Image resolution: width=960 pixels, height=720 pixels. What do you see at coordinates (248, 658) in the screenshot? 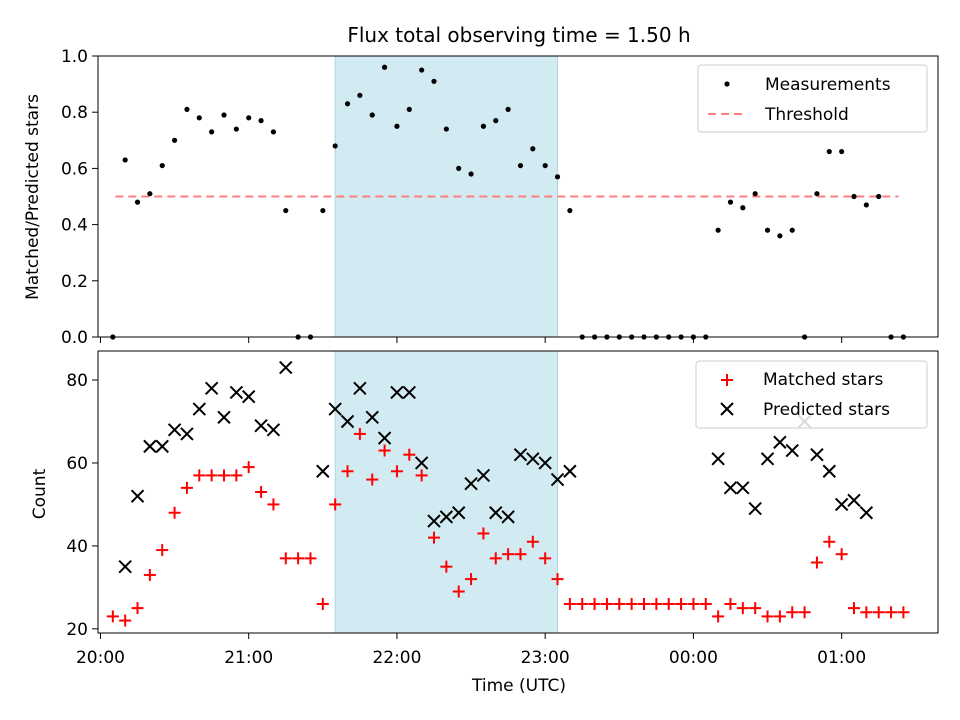
I see `bottom-x-tick-label: 21:00` at bounding box center [248, 658].